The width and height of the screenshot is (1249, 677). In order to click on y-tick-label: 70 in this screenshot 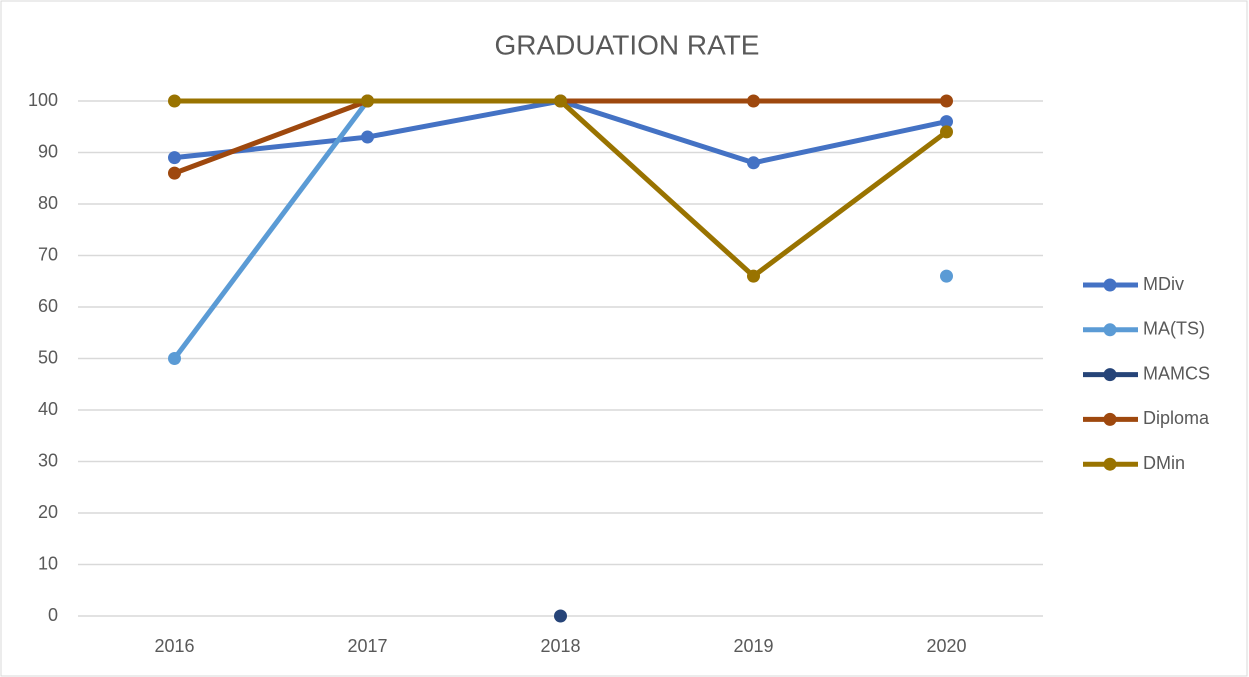, I will do `click(48, 254)`.